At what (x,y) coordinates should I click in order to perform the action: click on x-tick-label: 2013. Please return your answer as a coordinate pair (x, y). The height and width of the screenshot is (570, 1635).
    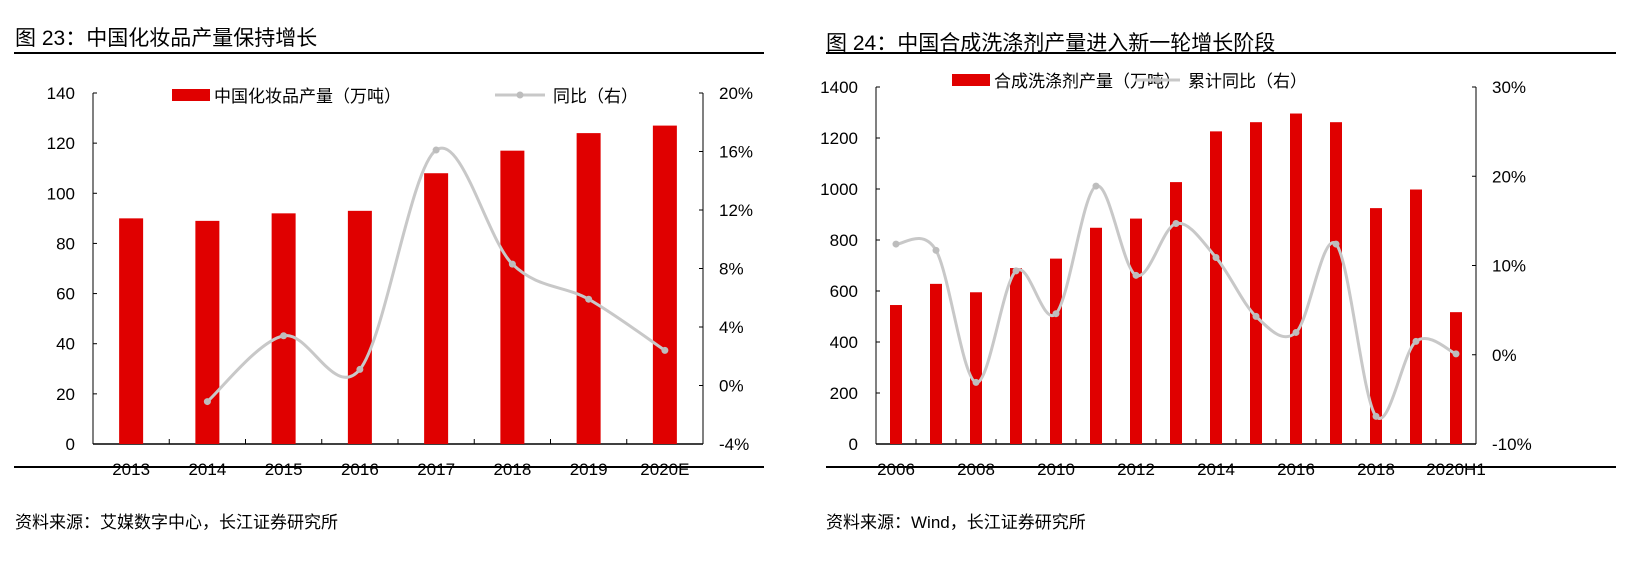
    Looking at the image, I should click on (131, 469).